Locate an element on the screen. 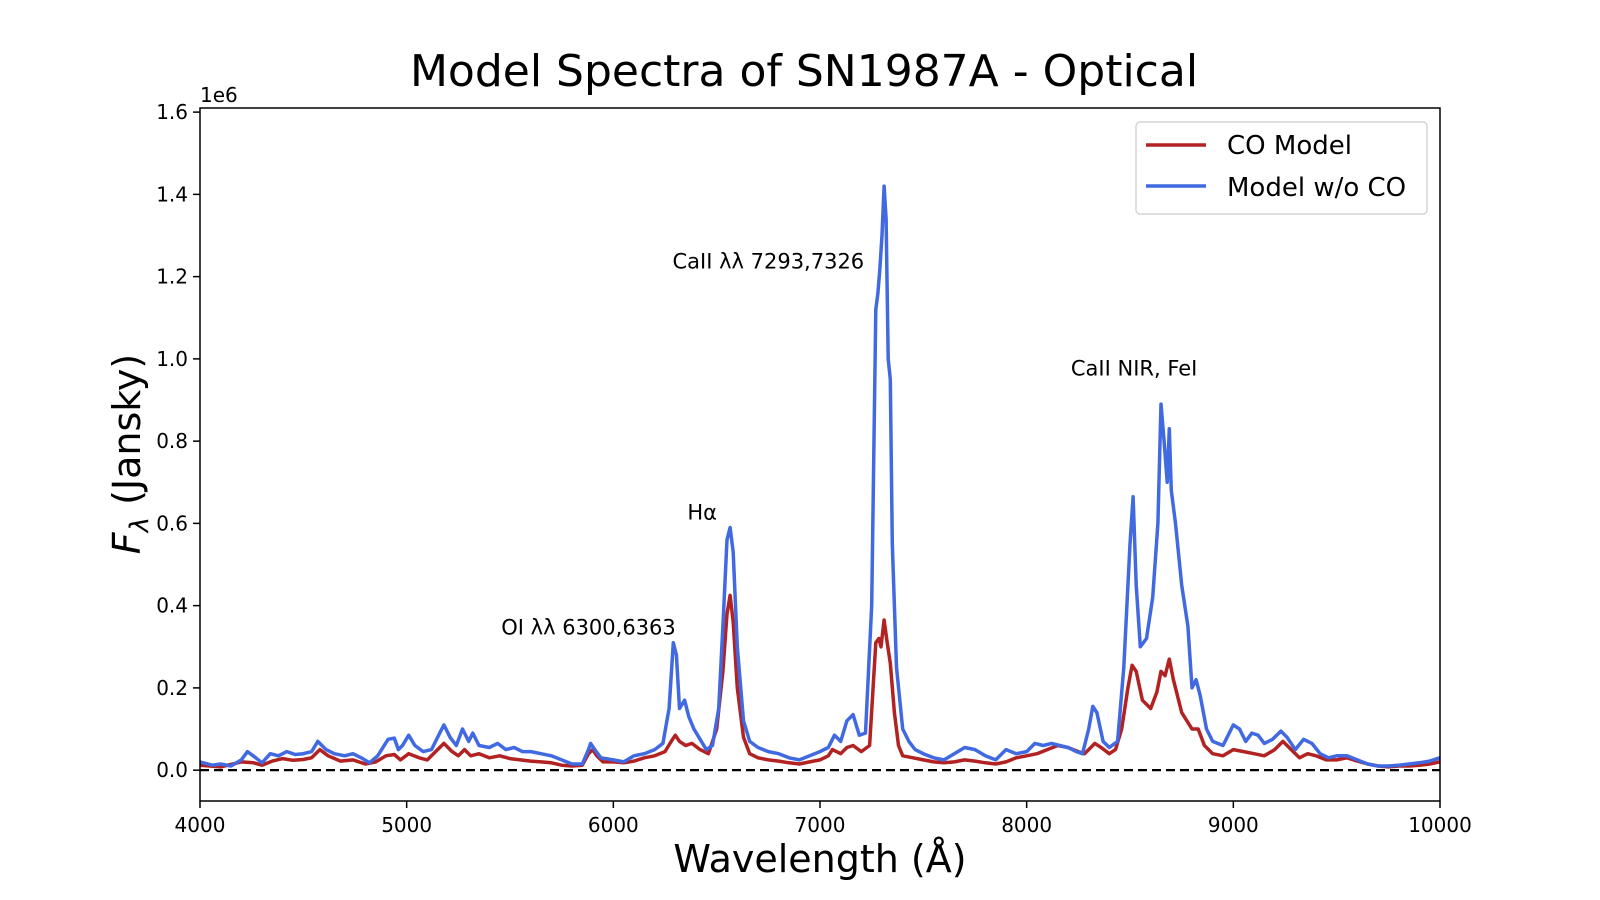 This screenshot has width=1600, height=900. y-tick-label: 0.8 is located at coordinates (172, 441).